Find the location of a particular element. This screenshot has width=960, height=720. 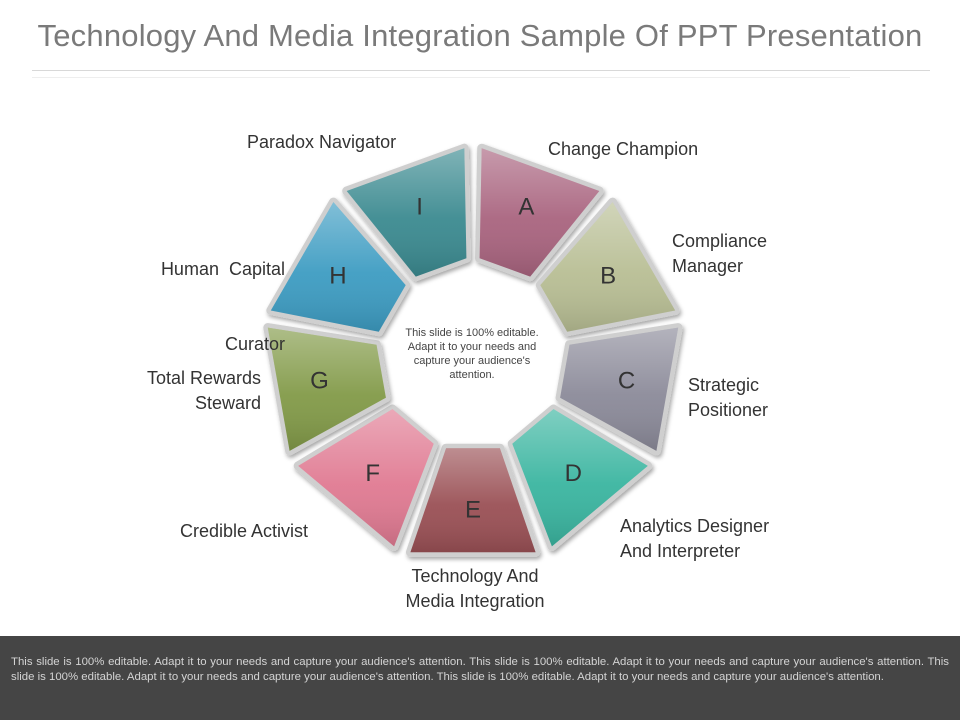

label-paradox-navigator: Paradox Navigator is located at coordinates (321, 142).